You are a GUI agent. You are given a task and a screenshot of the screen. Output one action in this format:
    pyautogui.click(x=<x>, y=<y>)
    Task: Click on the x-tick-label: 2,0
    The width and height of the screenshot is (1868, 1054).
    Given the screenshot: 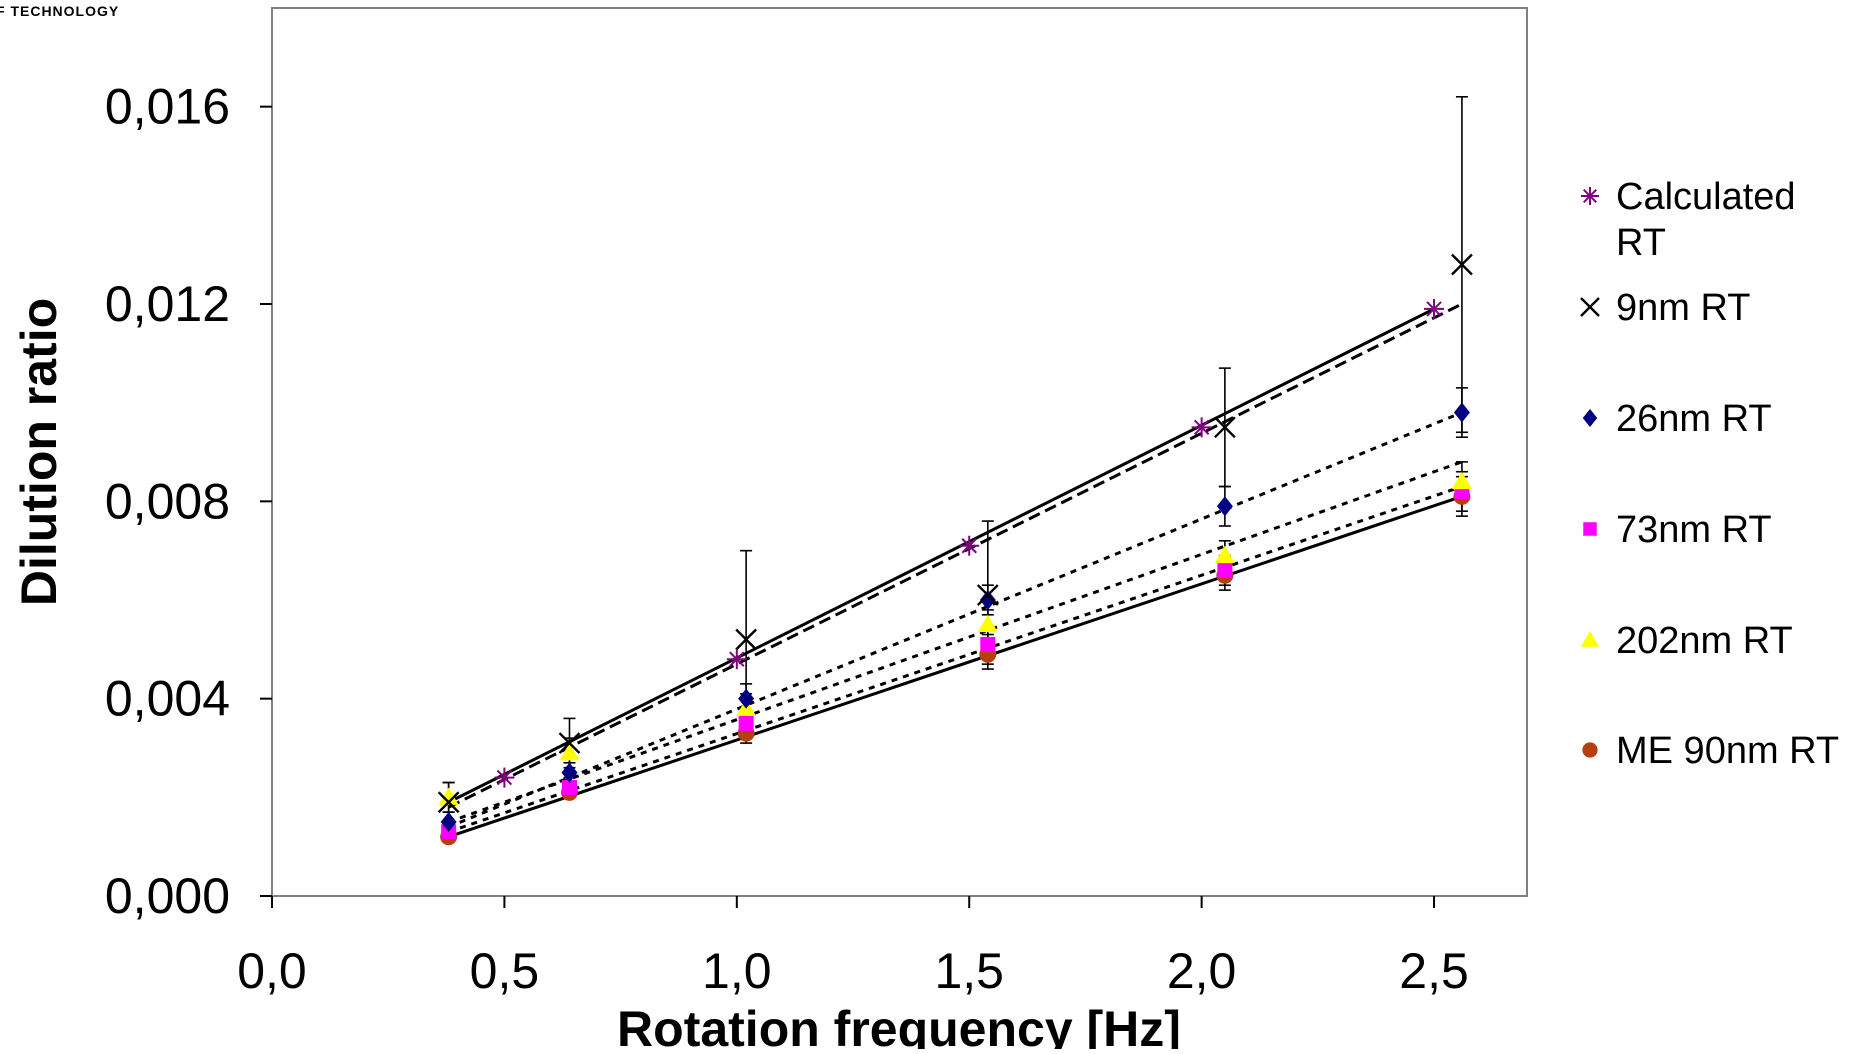 What is the action you would take?
    pyautogui.click(x=1202, y=971)
    